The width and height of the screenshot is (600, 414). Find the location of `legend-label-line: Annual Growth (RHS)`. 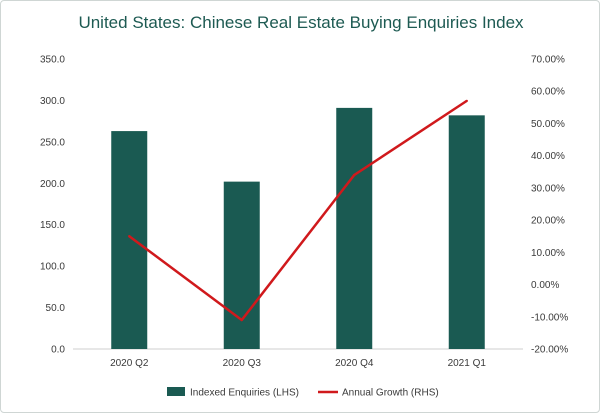

legend-label-line: Annual Growth (RHS) is located at coordinates (390, 393).